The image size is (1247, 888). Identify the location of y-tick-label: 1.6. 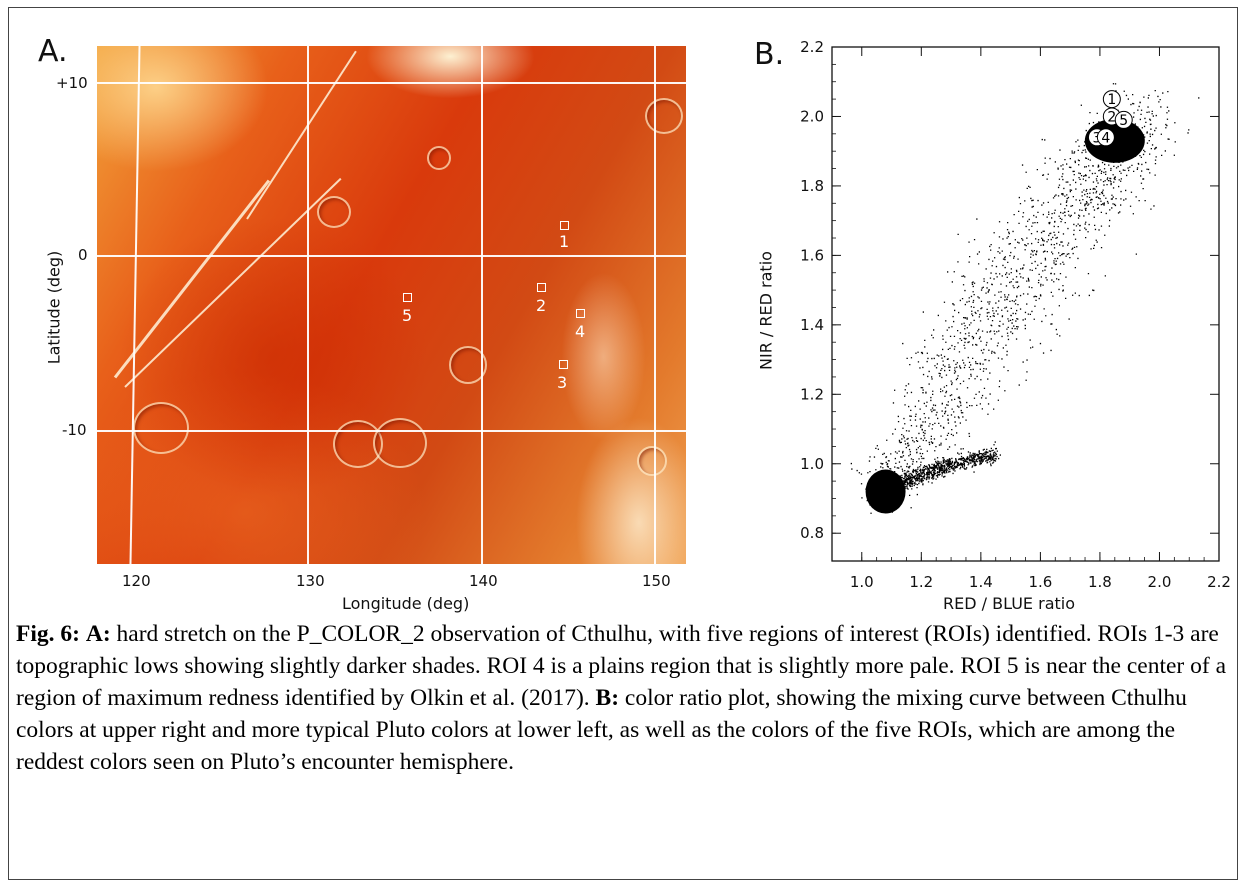
(812, 255).